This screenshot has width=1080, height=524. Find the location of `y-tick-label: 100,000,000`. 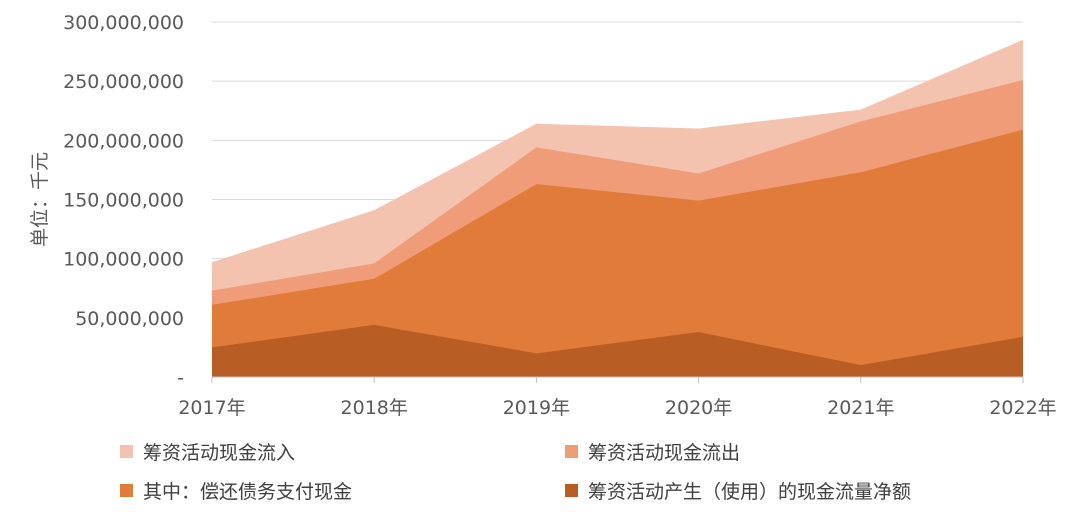

y-tick-label: 100,000,000 is located at coordinates (123, 260).